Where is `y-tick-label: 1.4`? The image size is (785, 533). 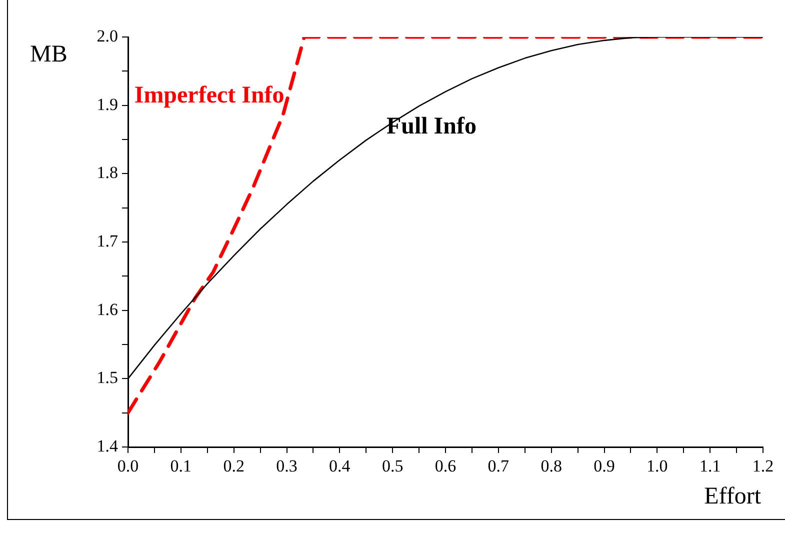 y-tick-label: 1.4 is located at coordinates (107, 446).